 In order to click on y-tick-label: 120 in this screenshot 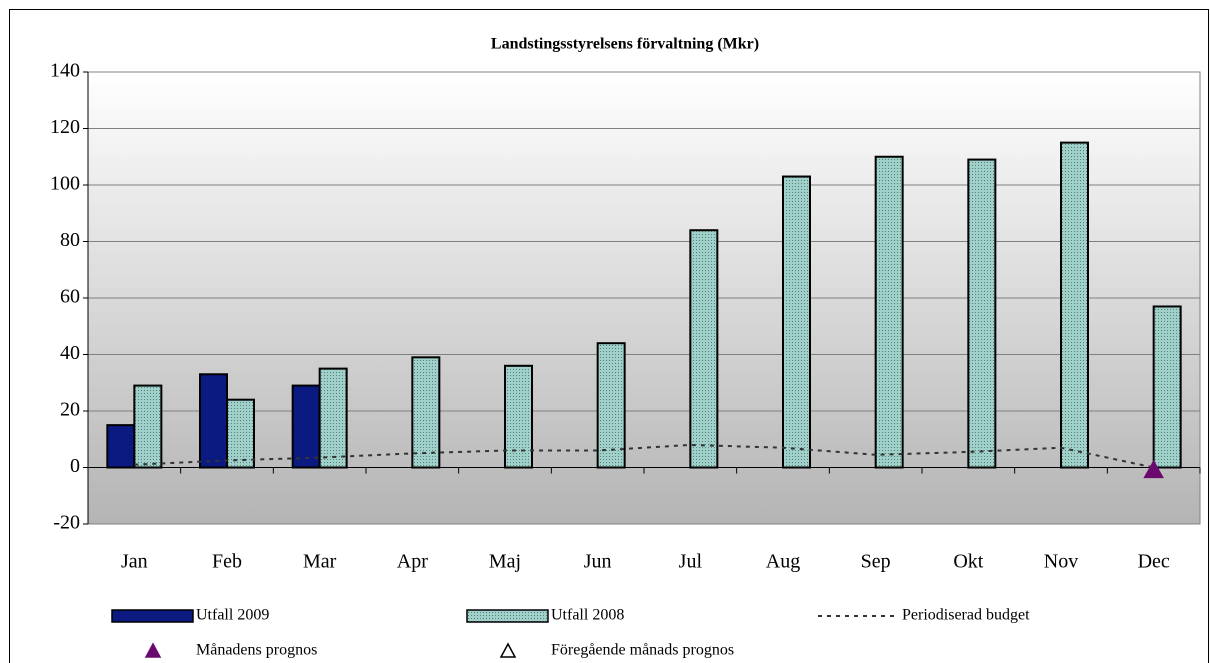, I will do `click(65, 127)`.